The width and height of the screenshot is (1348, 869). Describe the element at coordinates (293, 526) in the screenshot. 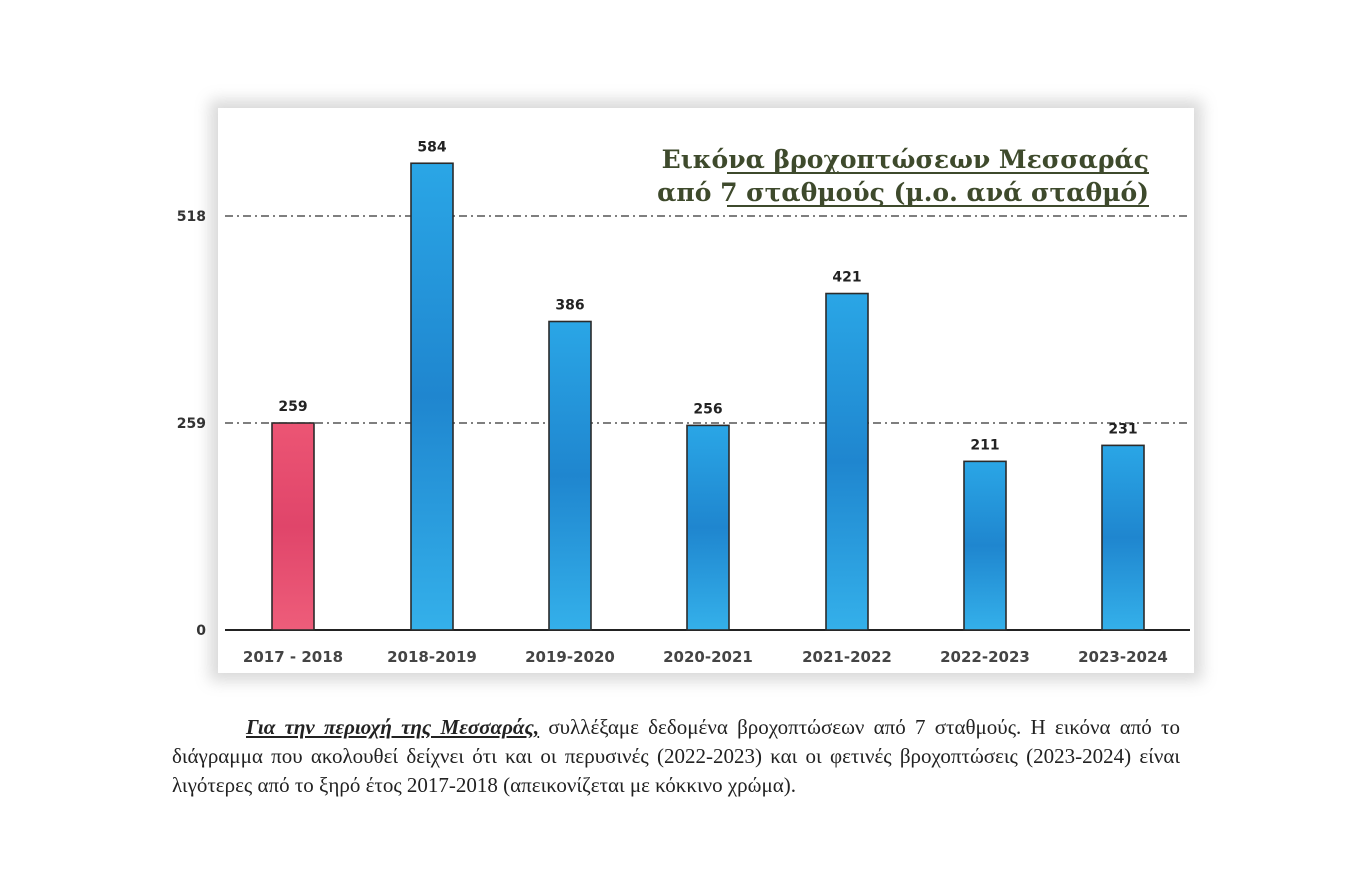

I see `bar-2017-2018` at that location.